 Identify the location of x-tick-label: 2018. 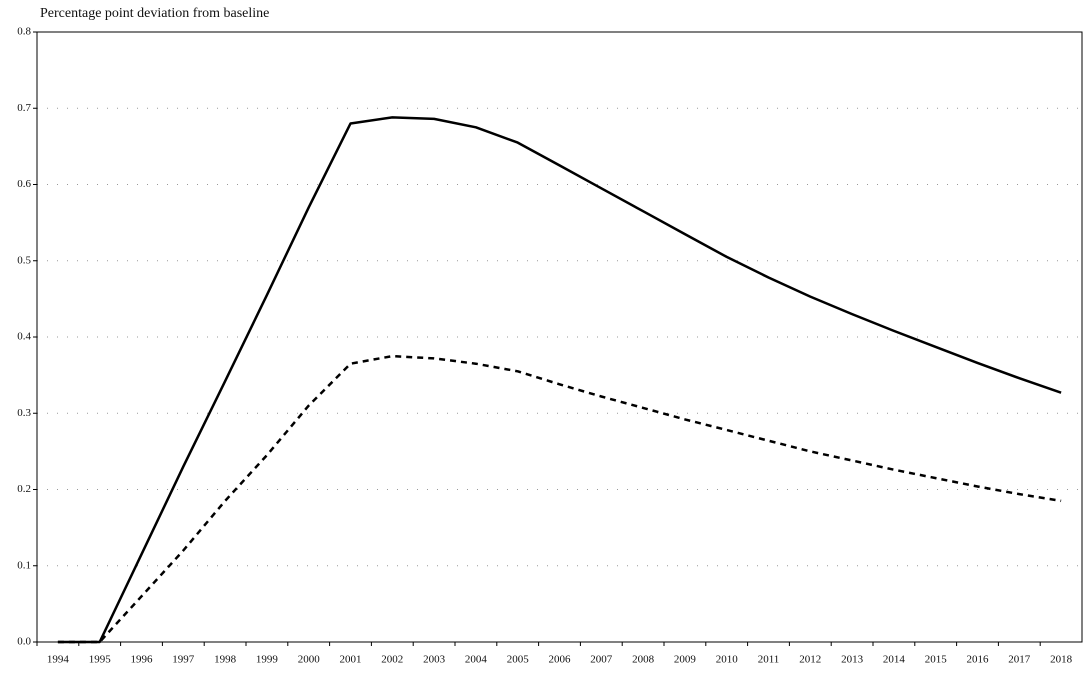
(1061, 660).